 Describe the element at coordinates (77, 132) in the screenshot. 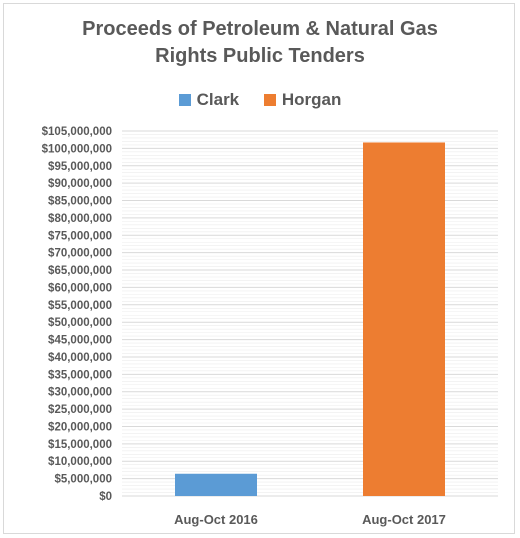

I see `y-tick-label: $105,000,000` at that location.